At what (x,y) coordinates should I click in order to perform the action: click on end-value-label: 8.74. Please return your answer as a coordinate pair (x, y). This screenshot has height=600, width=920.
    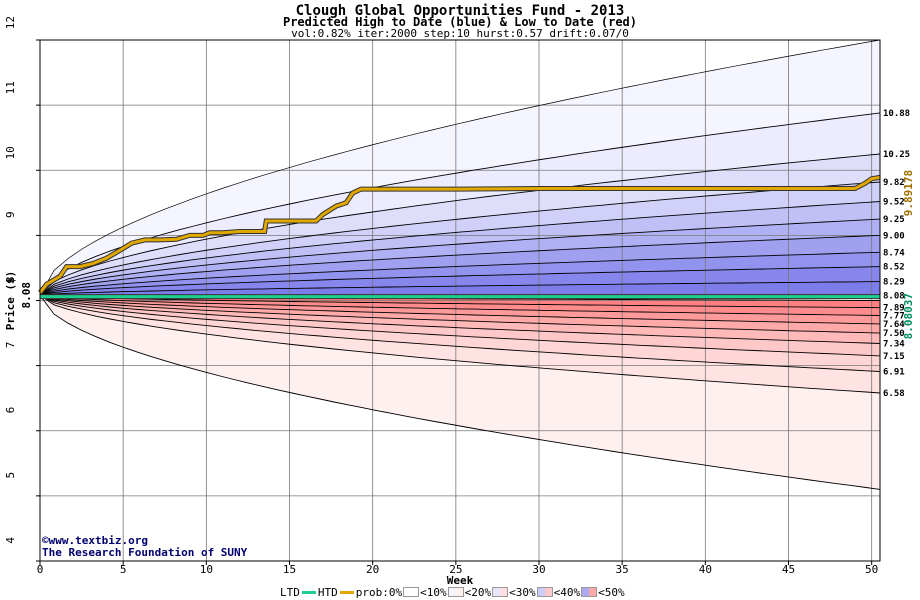
    Looking at the image, I should click on (894, 253).